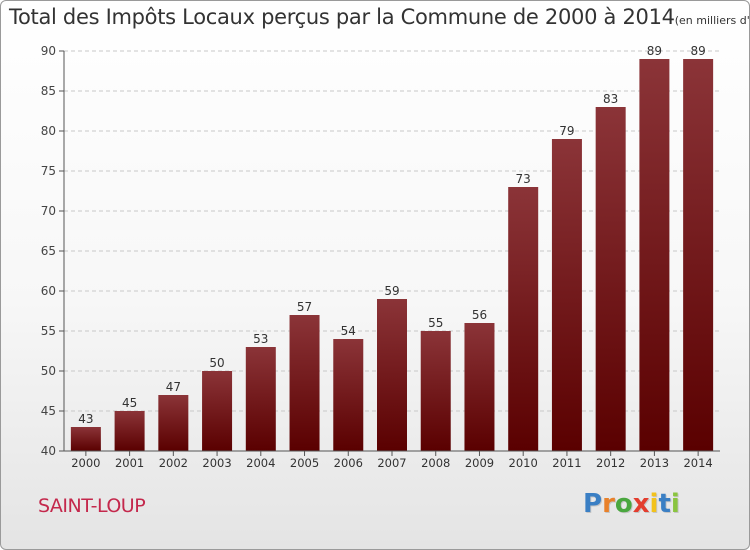  I want to click on bar-value-label: 83, so click(610, 99).